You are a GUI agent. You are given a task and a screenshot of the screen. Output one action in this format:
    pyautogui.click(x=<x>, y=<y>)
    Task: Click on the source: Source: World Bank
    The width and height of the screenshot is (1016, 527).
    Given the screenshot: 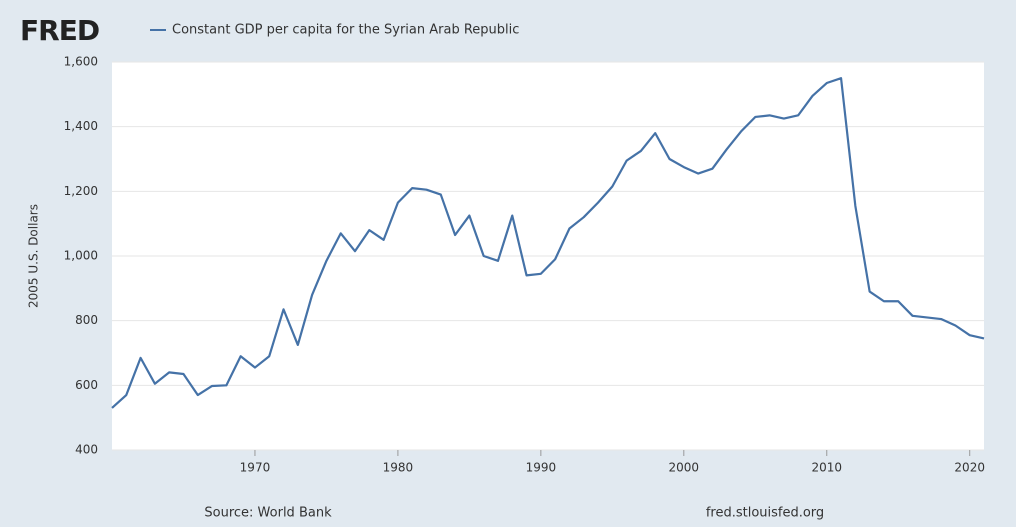 What is the action you would take?
    pyautogui.click(x=268, y=513)
    